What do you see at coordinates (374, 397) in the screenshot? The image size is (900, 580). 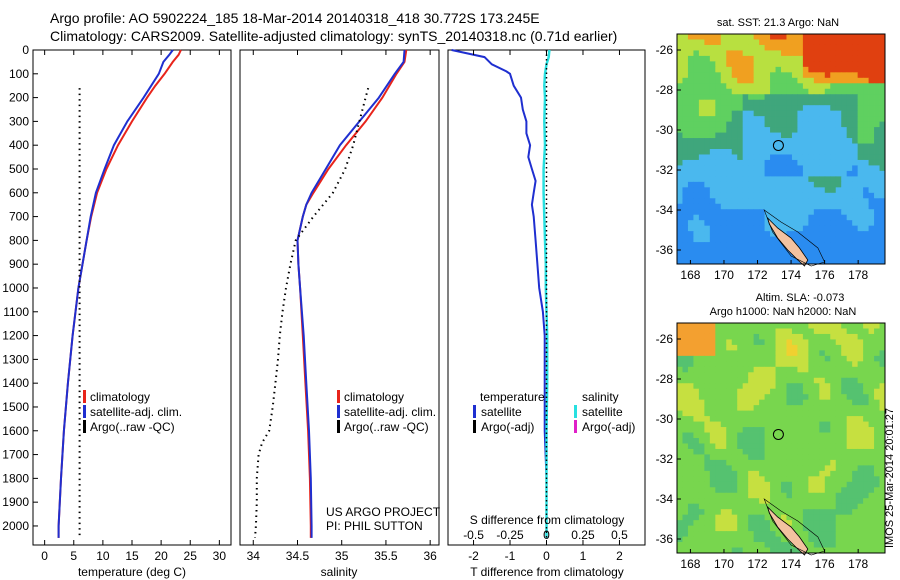 I see `legend-label-climatology: climatology` at bounding box center [374, 397].